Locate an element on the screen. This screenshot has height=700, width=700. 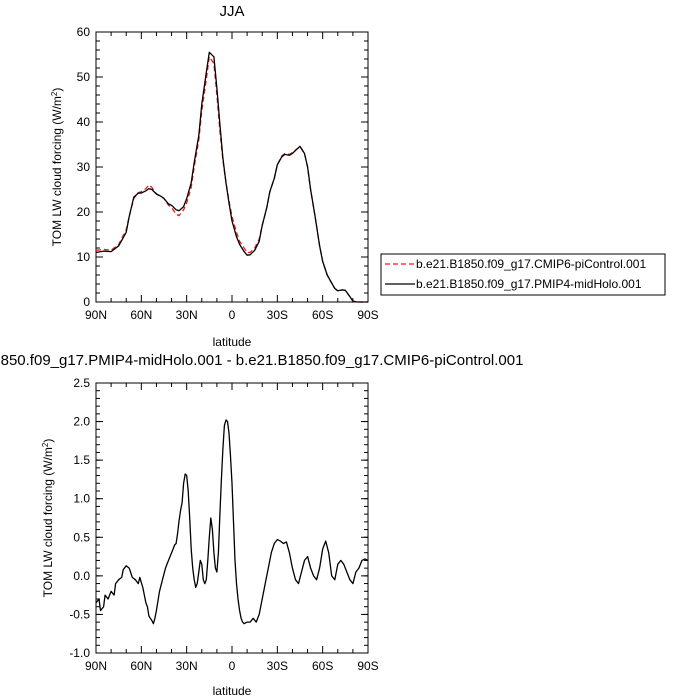
y-tick-label: 0 is located at coordinates (86, 302).